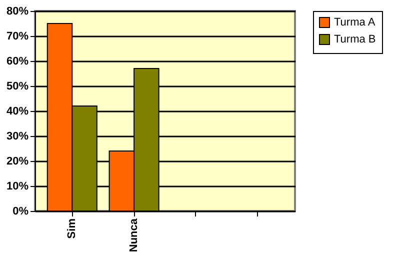  I want to click on y-tick-label: 20%, so click(17, 162).